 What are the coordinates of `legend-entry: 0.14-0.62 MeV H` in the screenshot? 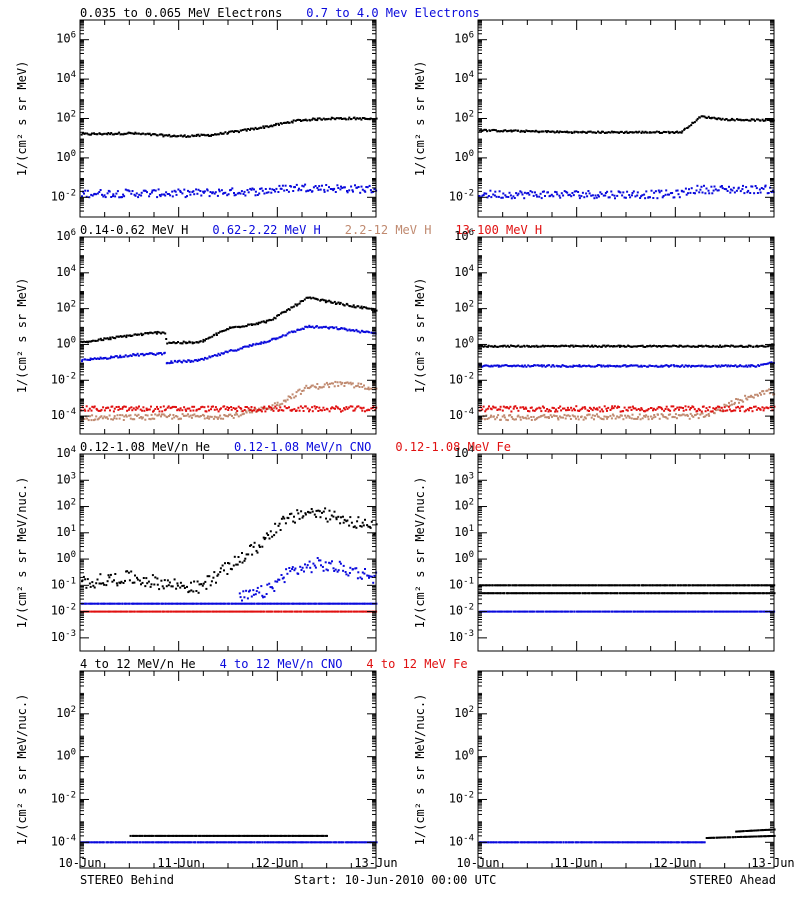 It's located at (134, 230).